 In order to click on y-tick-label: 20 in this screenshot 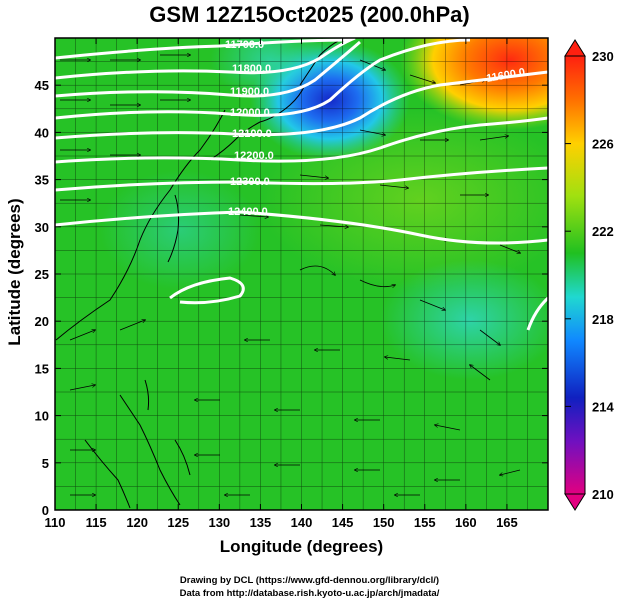, I will do `click(42, 321)`.